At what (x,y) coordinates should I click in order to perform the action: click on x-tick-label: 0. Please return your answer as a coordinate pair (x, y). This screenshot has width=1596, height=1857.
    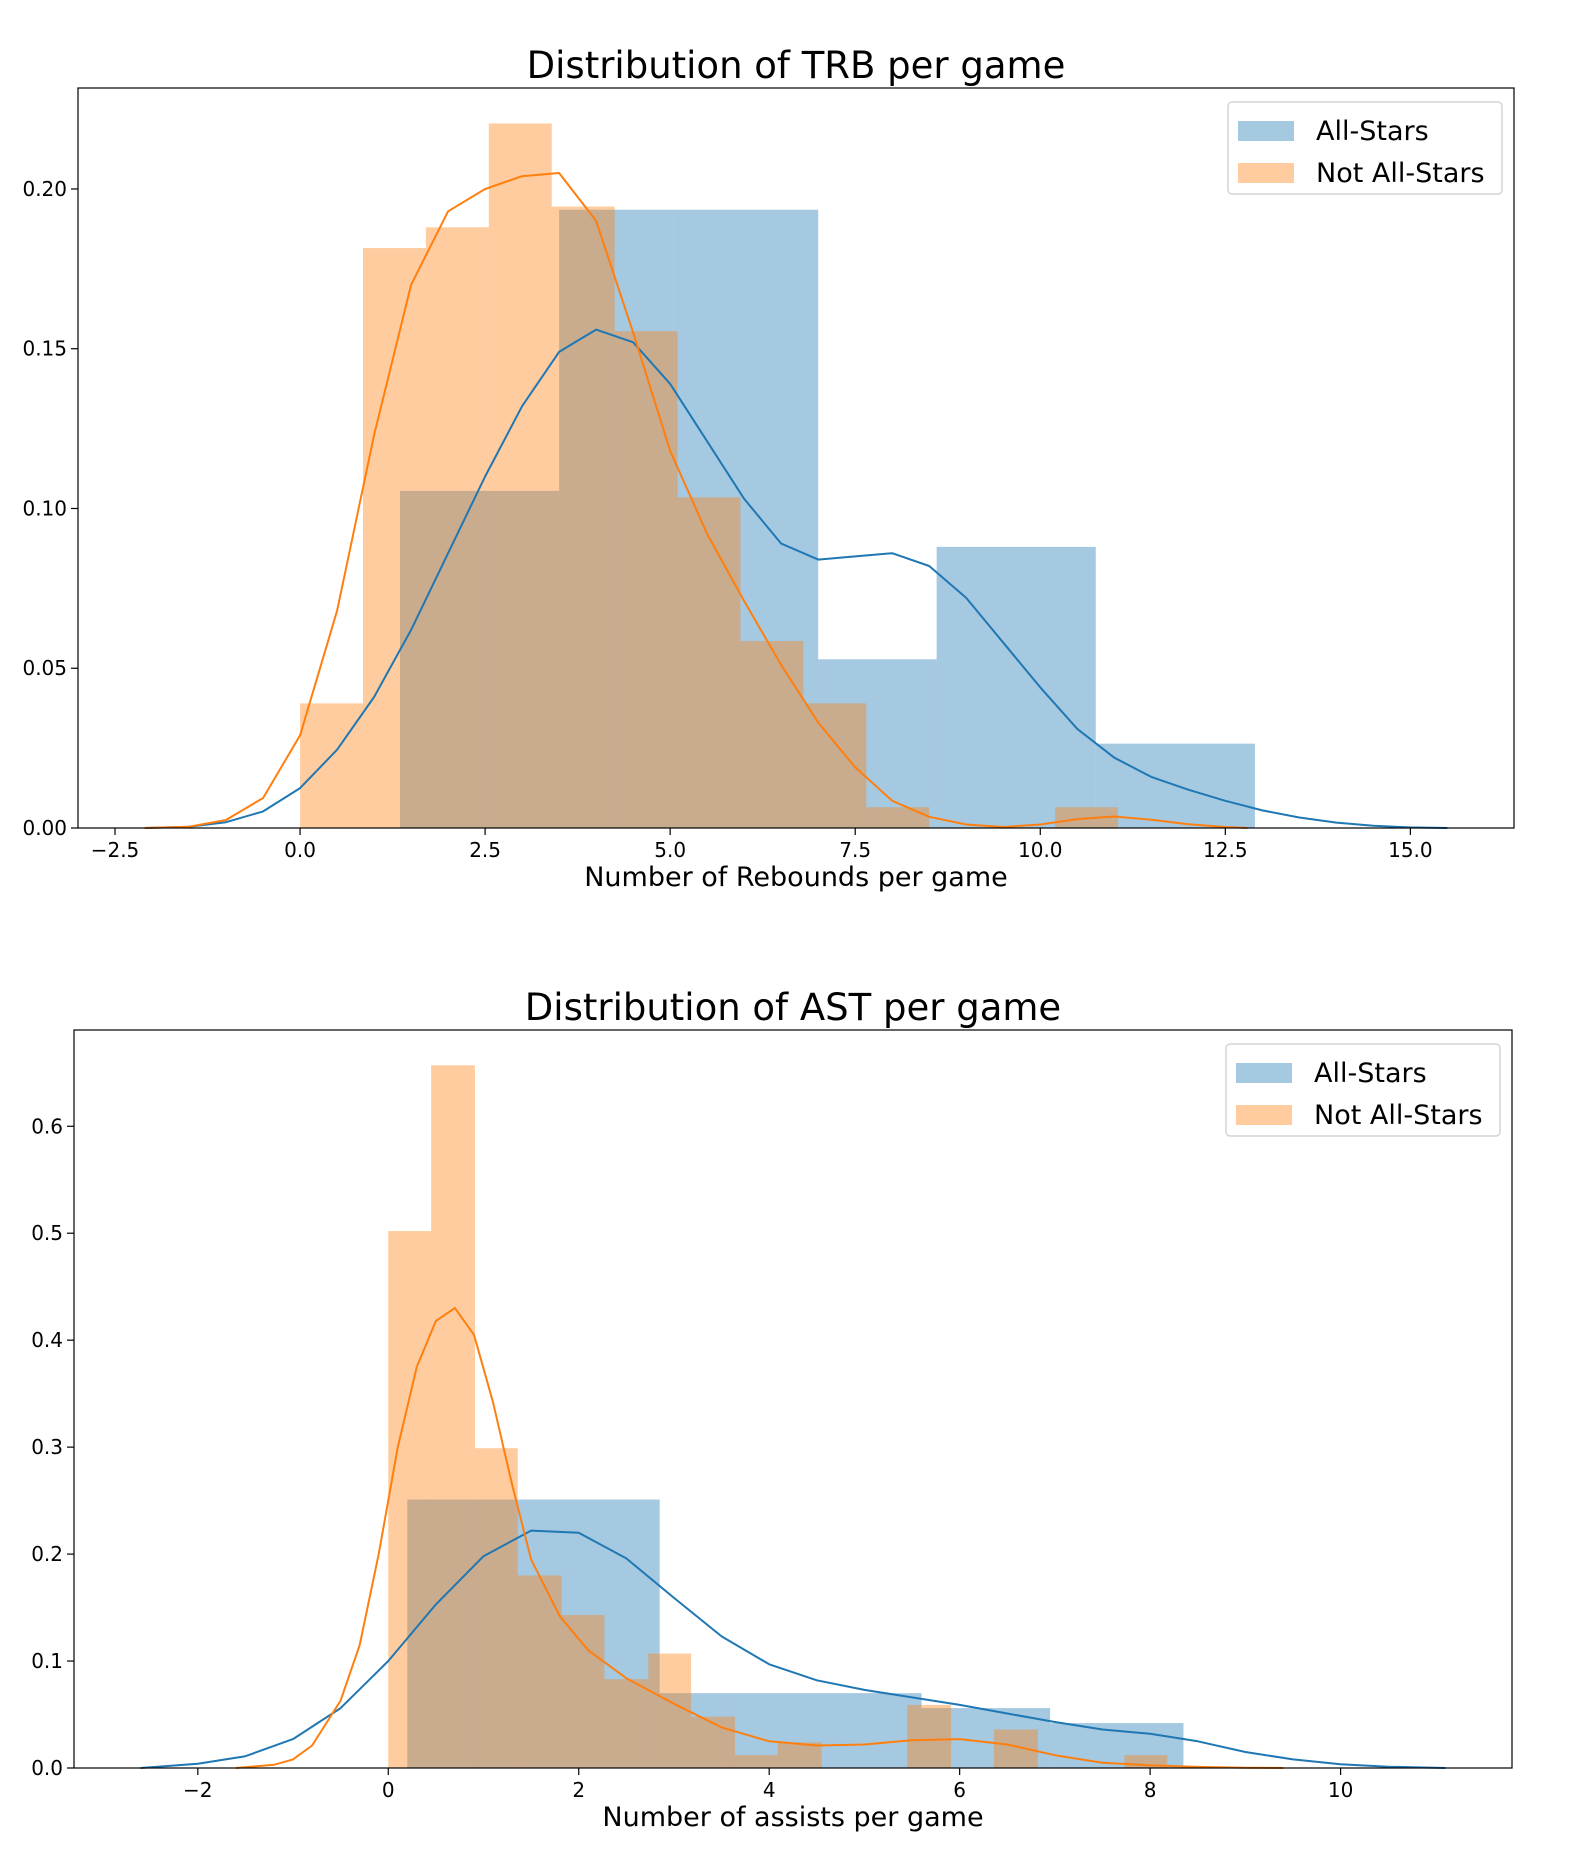
    Looking at the image, I should click on (388, 1790).